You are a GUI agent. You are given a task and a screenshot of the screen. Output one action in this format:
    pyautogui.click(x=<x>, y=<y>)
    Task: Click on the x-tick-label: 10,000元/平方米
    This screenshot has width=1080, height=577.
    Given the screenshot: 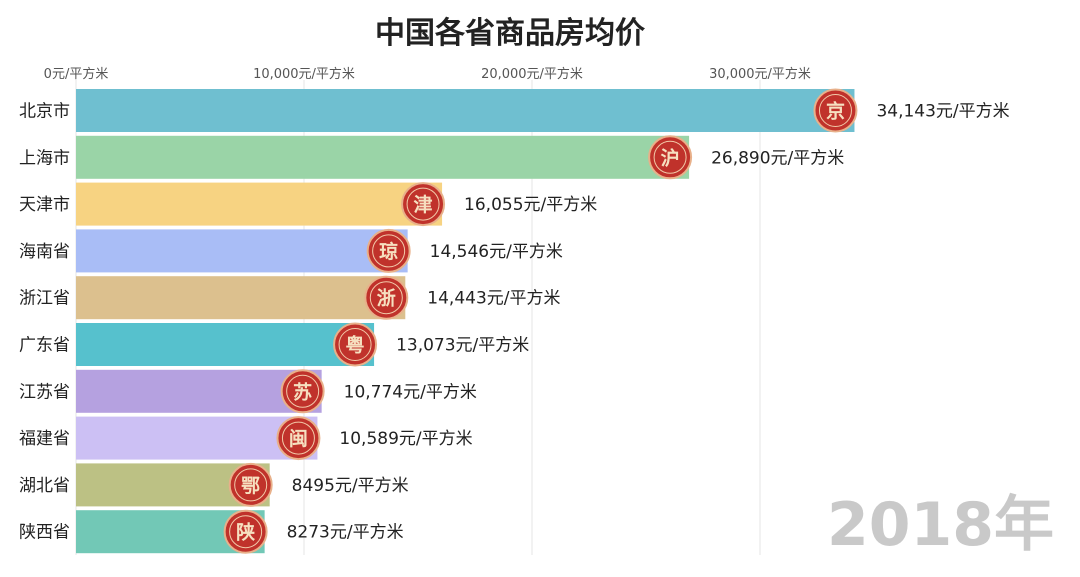 What is the action you would take?
    pyautogui.click(x=304, y=74)
    